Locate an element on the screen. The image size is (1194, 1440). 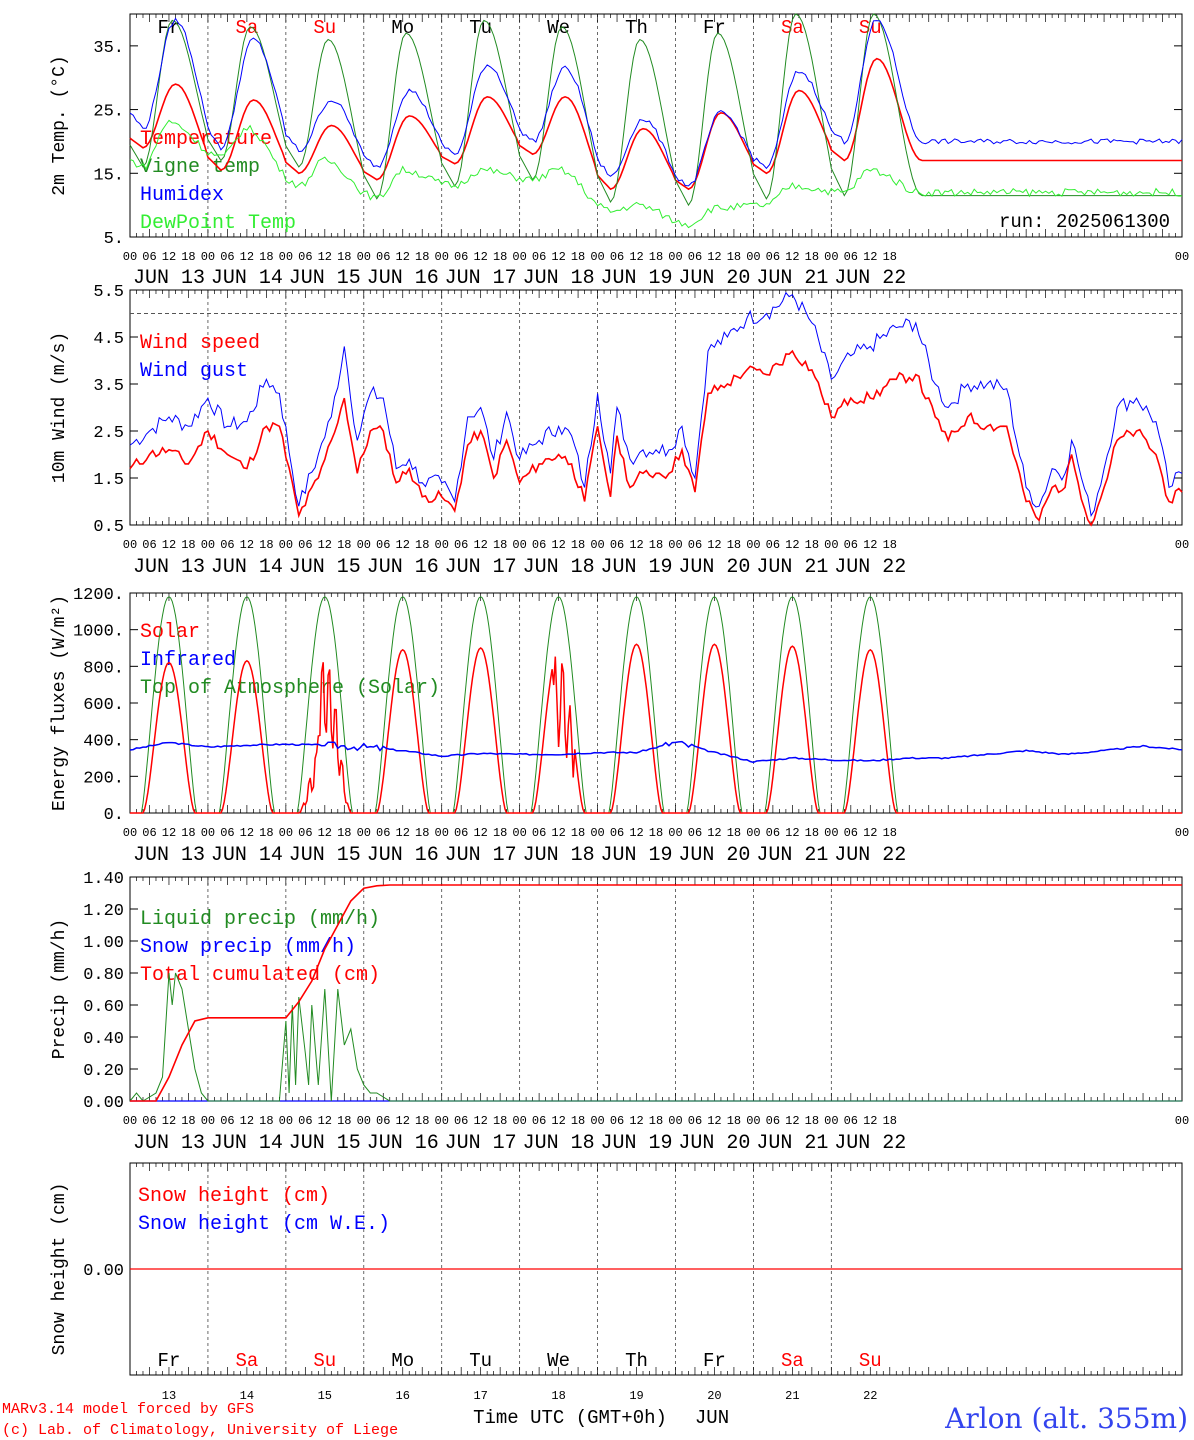
date-label: JUN 21 is located at coordinates (792, 855).